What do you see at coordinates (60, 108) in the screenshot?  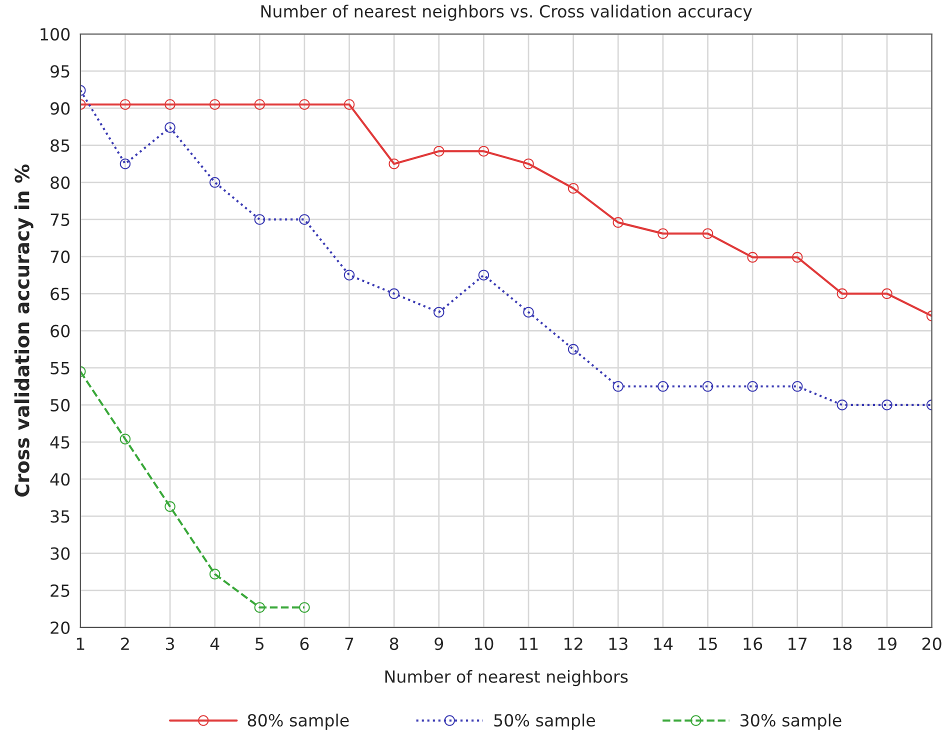 I see `y-tick-label: 90` at bounding box center [60, 108].